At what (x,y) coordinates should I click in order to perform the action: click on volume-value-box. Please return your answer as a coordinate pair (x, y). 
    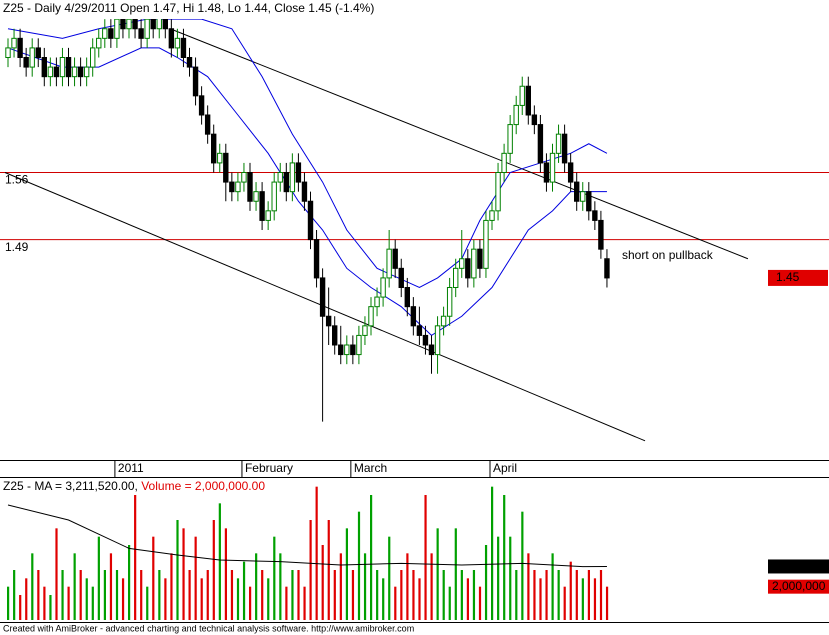
    Looking at the image, I should click on (798, 586).